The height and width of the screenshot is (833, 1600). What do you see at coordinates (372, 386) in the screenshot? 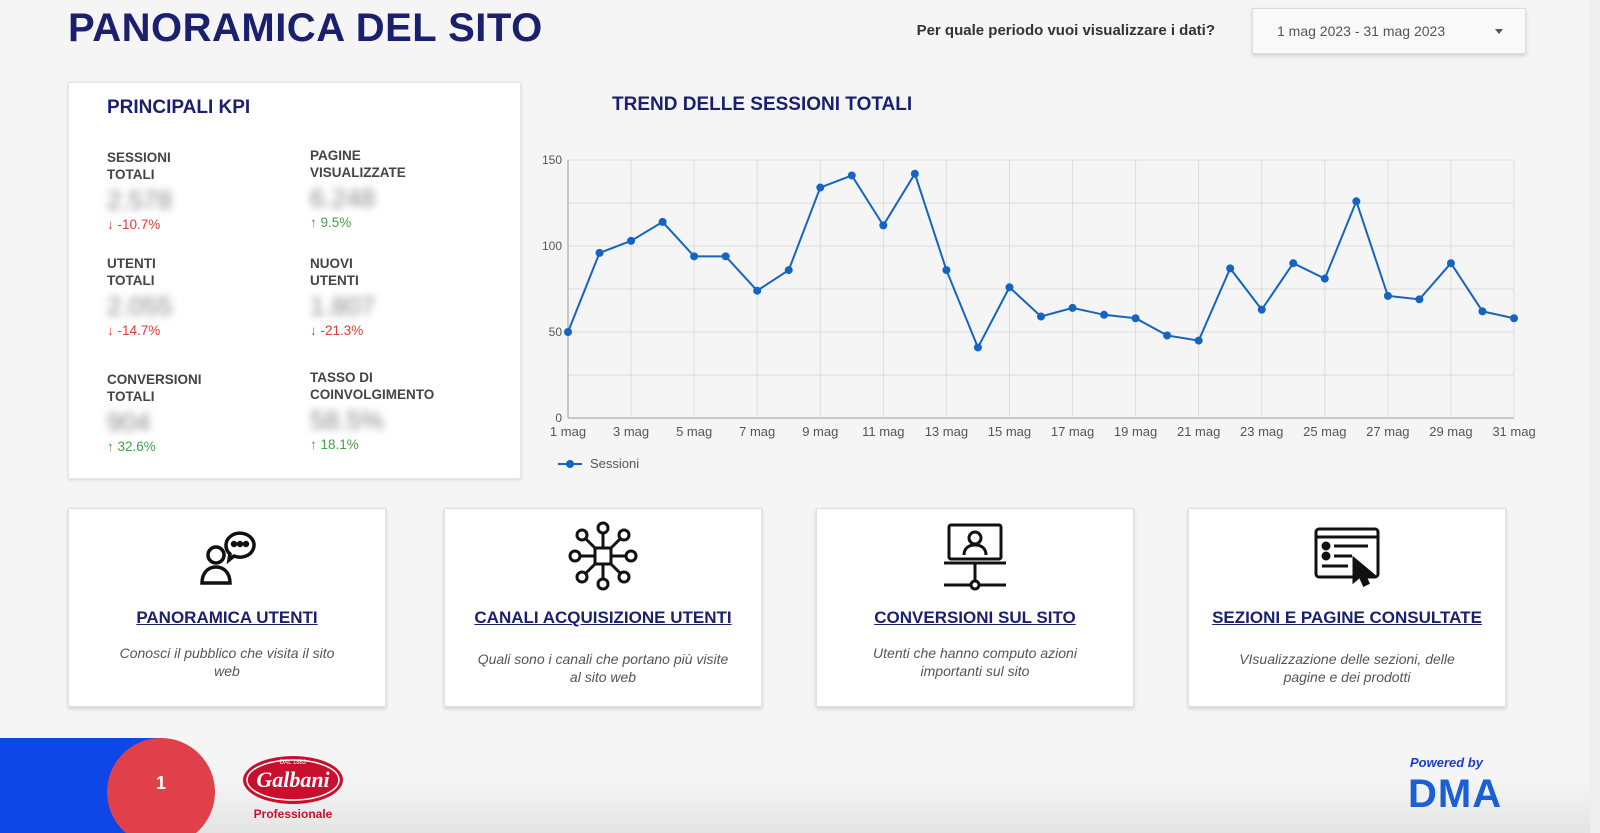
I see `kpi-label: TASSO DI COINVOLGIMENTO` at bounding box center [372, 386].